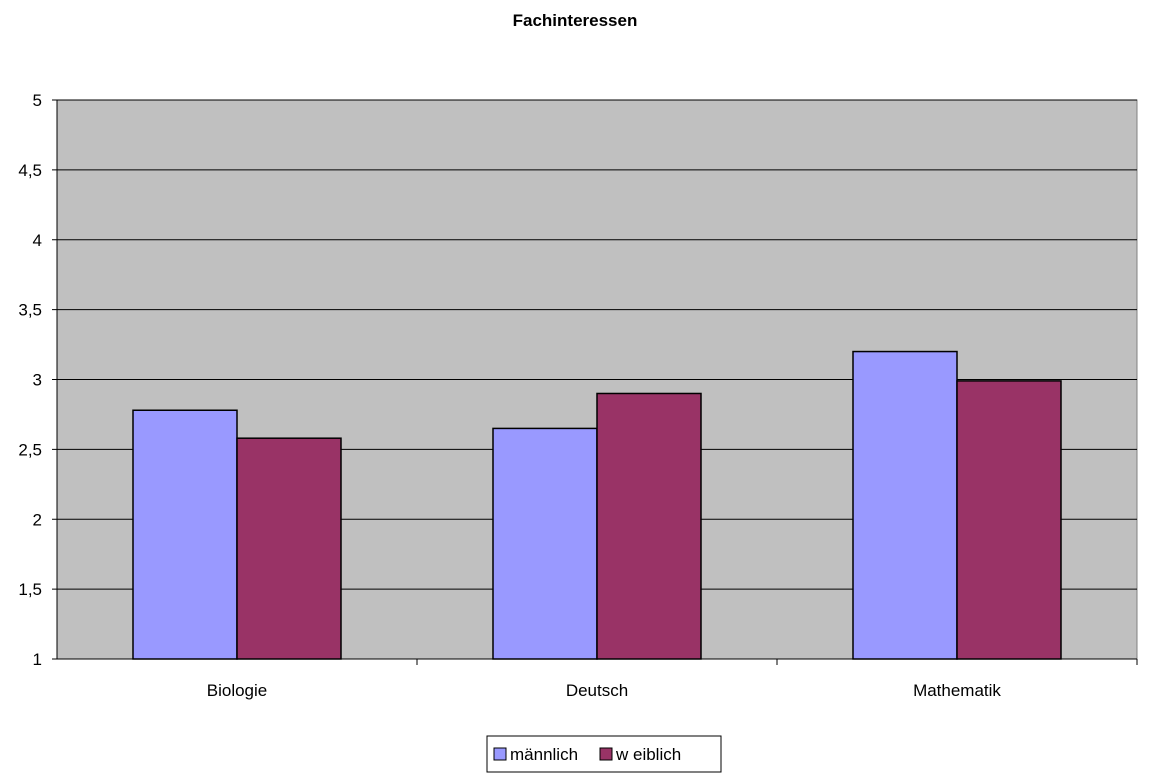  Describe the element at coordinates (37, 100) in the screenshot. I see `y-tick-label: 5` at that location.